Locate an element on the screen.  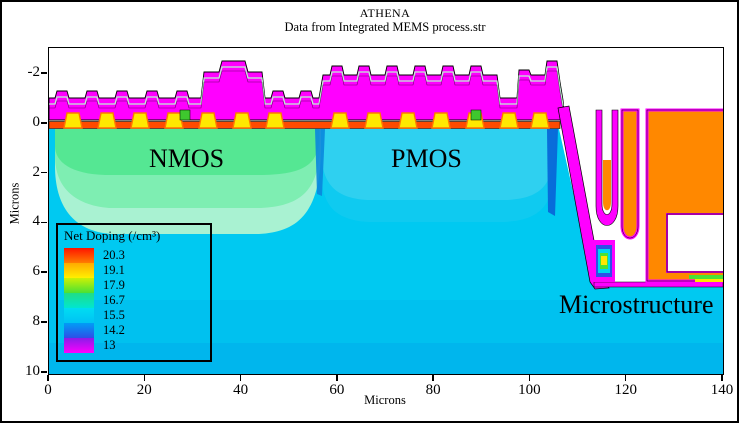
substrate-deeper-band is located at coordinates (386, 358).